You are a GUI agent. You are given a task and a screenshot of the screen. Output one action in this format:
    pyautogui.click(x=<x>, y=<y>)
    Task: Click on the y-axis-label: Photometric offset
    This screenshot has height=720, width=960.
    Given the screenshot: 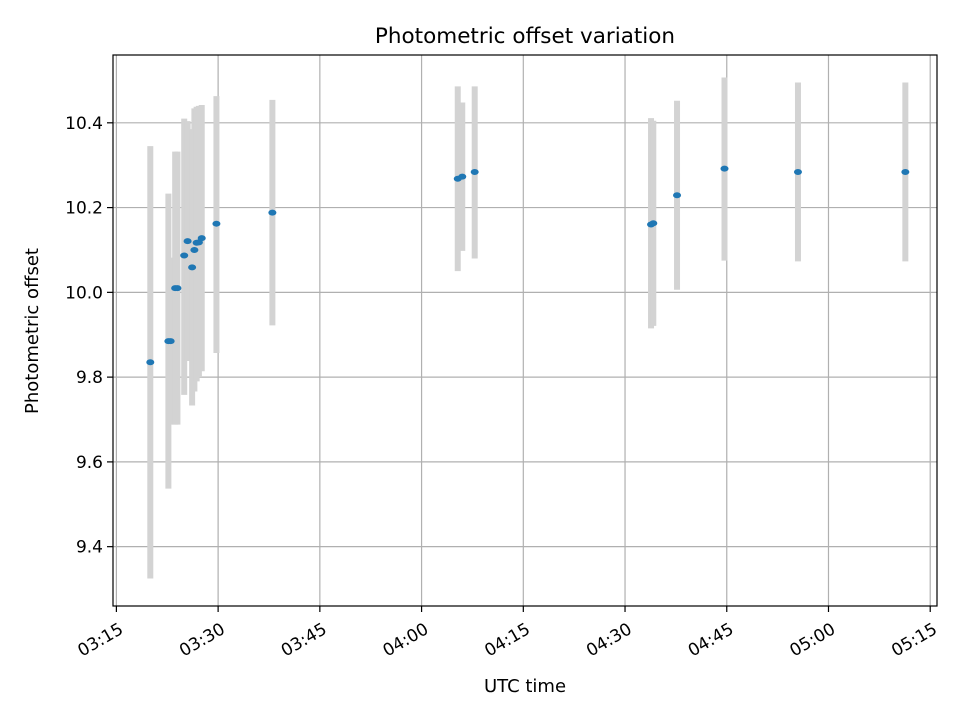 What is the action you would take?
    pyautogui.click(x=32, y=331)
    